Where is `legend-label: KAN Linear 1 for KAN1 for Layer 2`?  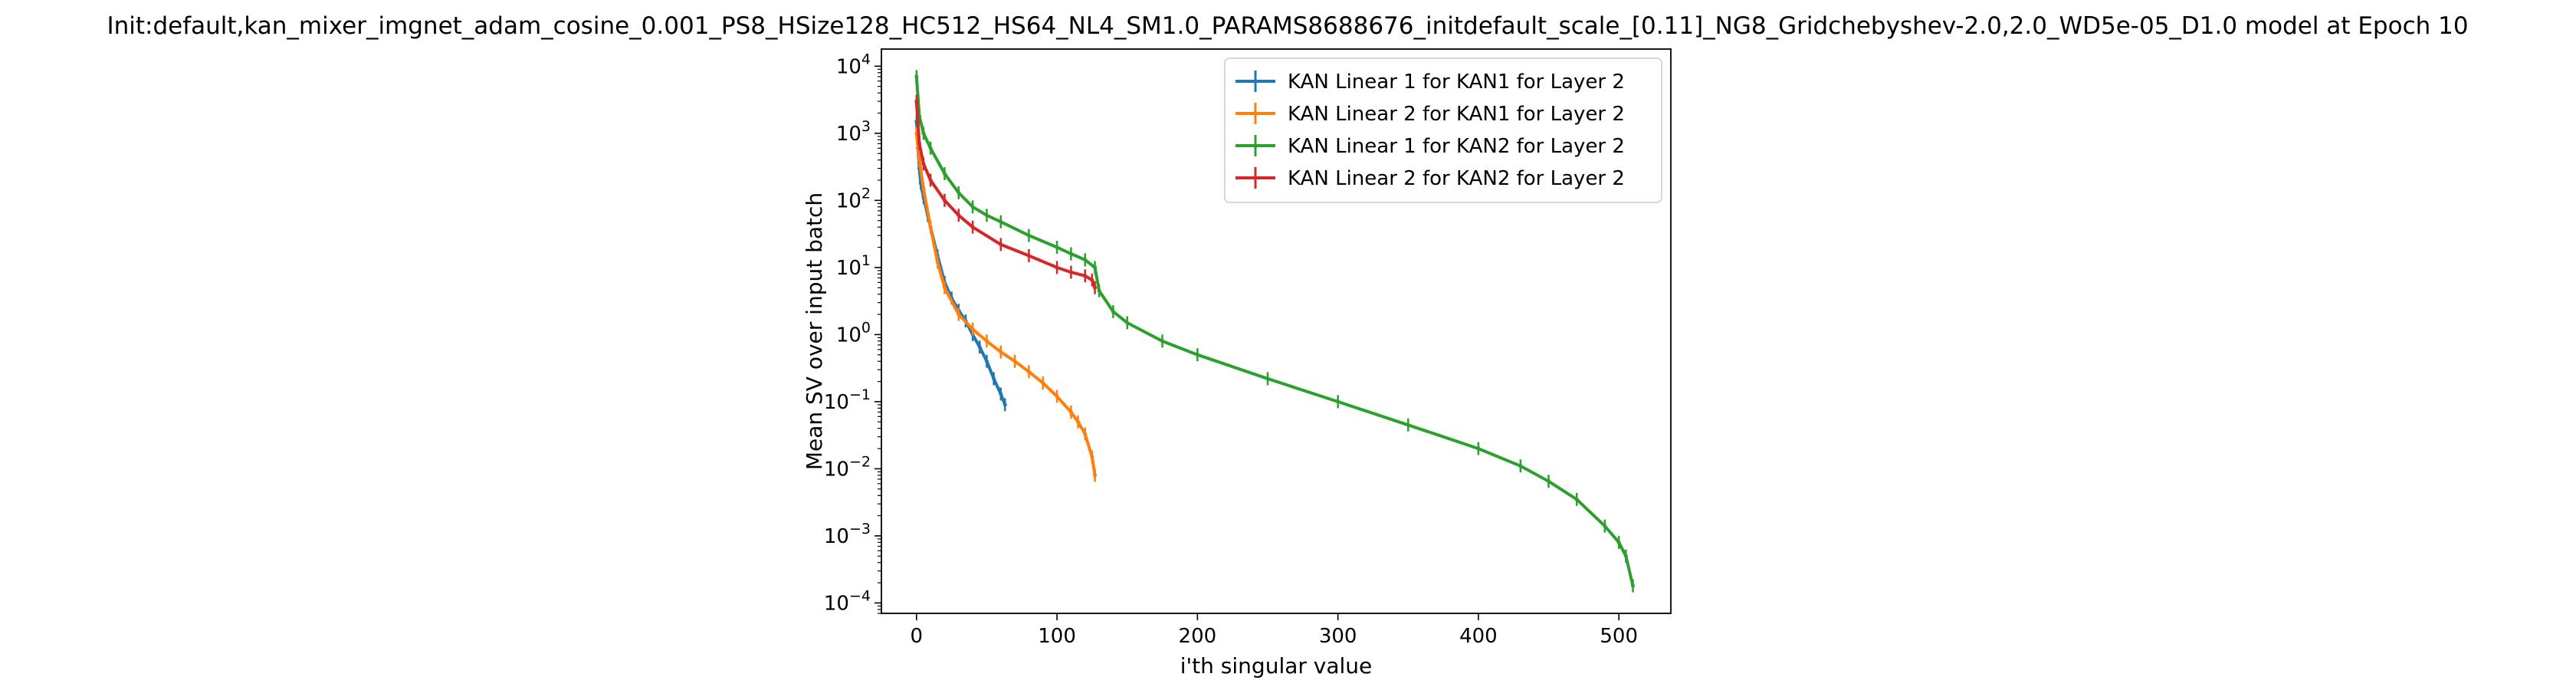
legend-label: KAN Linear 1 for KAN1 for Layer 2 is located at coordinates (1456, 82).